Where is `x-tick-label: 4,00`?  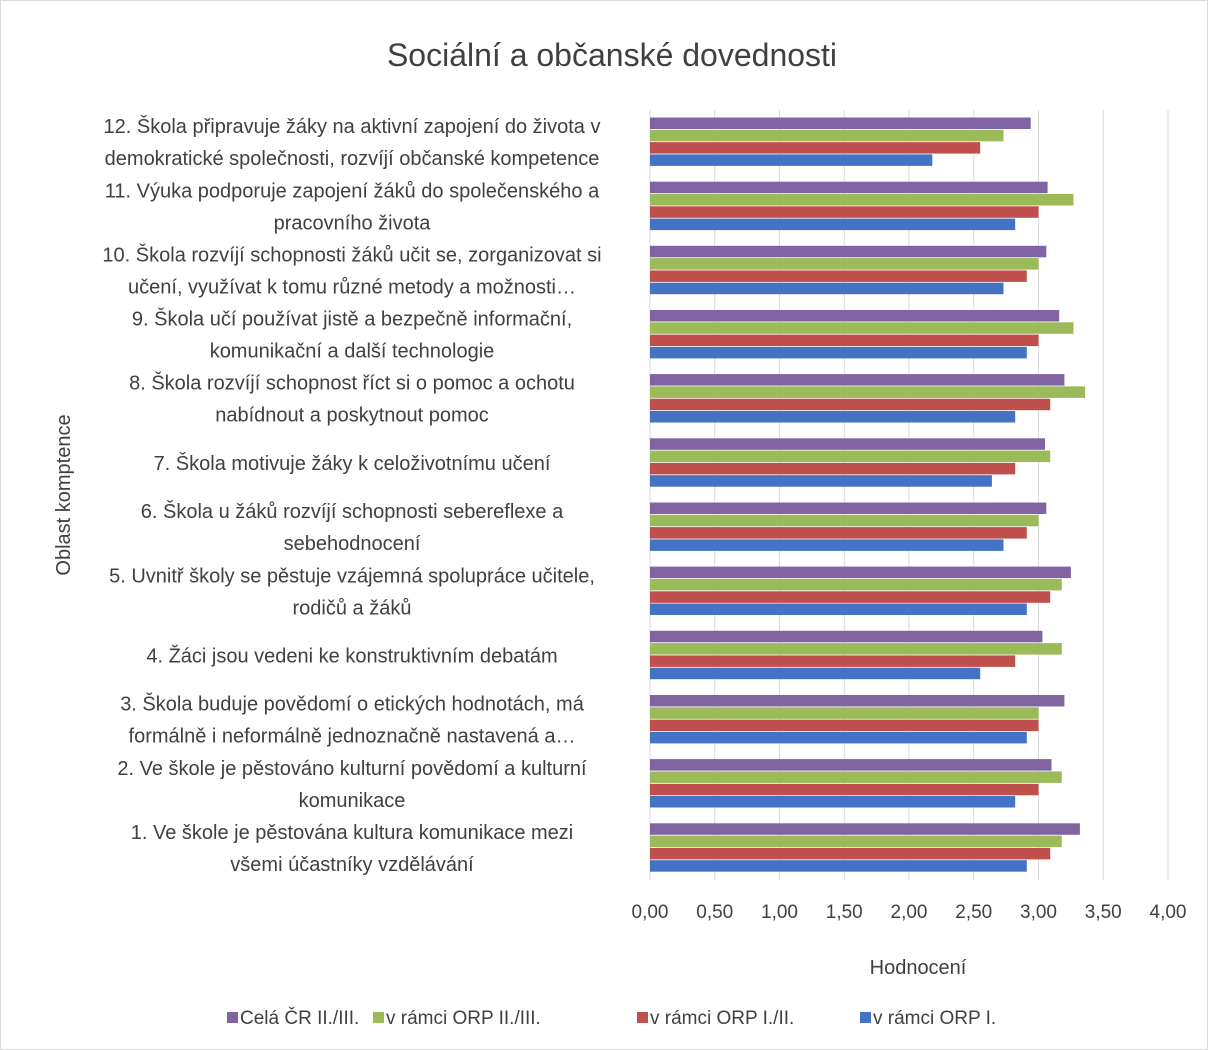 x-tick-label: 4,00 is located at coordinates (1168, 912).